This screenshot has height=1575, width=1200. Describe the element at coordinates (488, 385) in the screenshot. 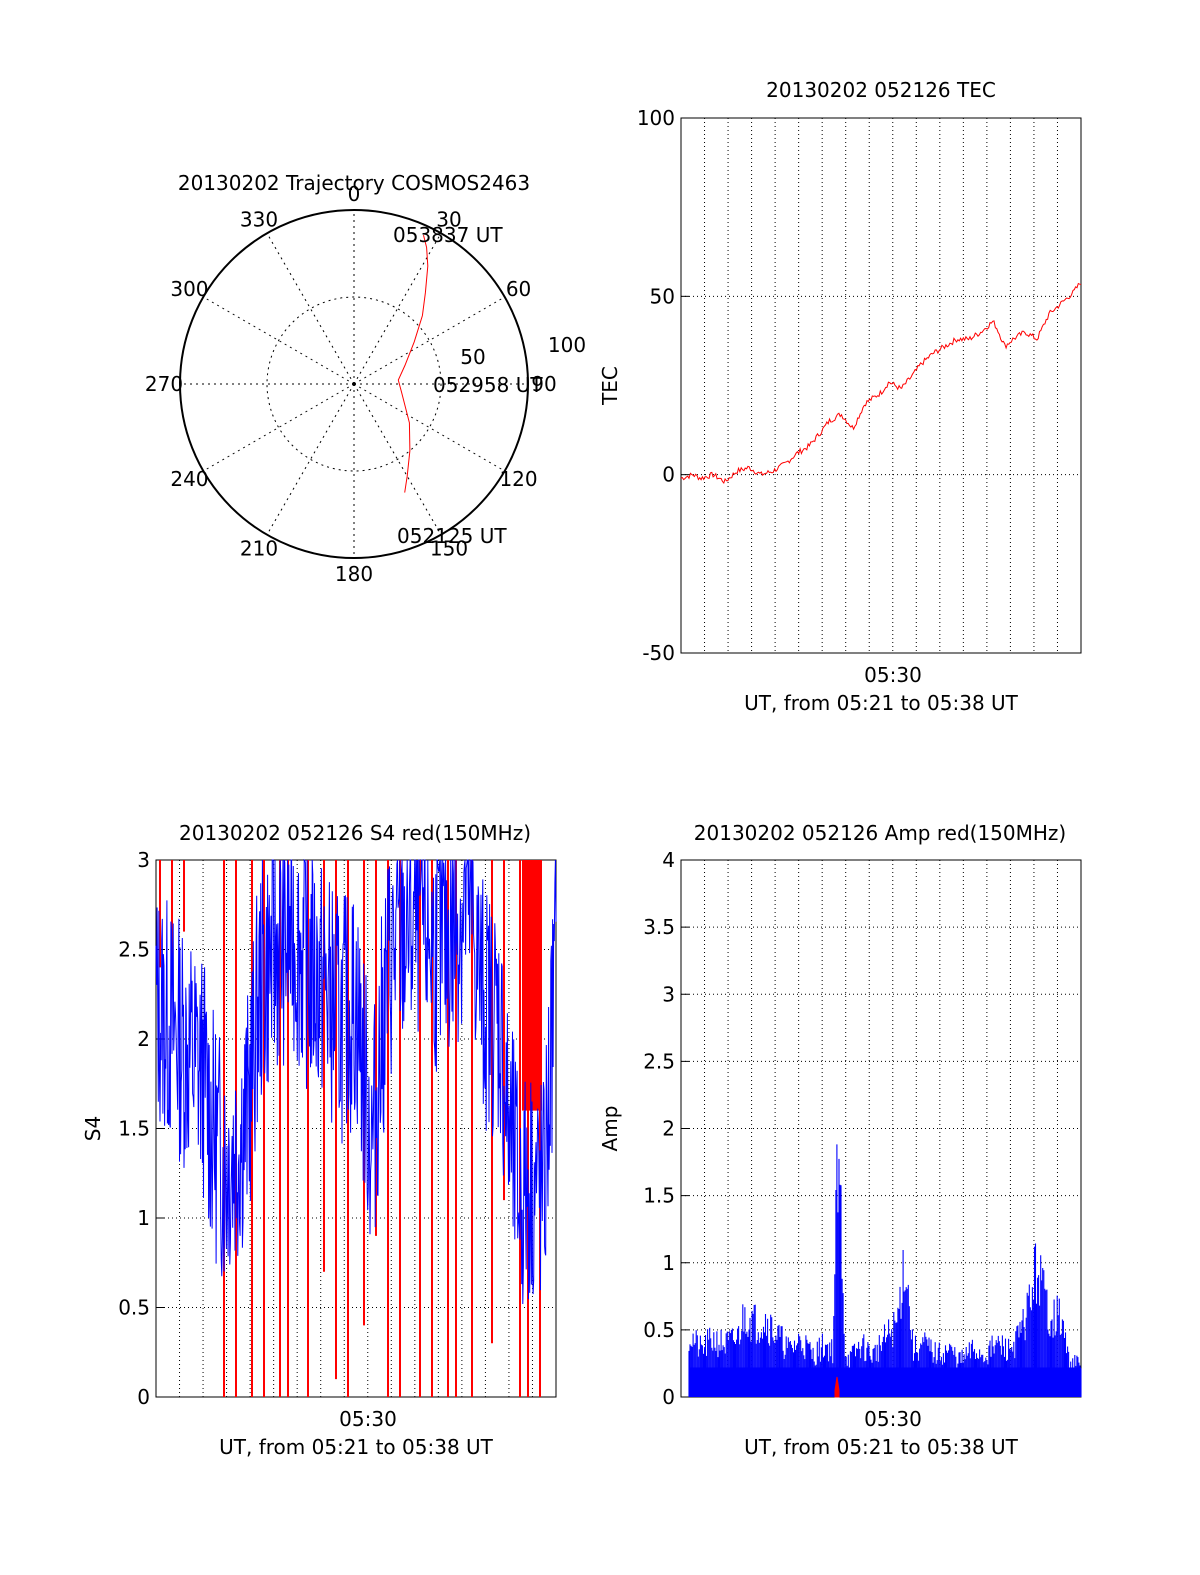

I see `center-time-label: 052958 UT` at that location.